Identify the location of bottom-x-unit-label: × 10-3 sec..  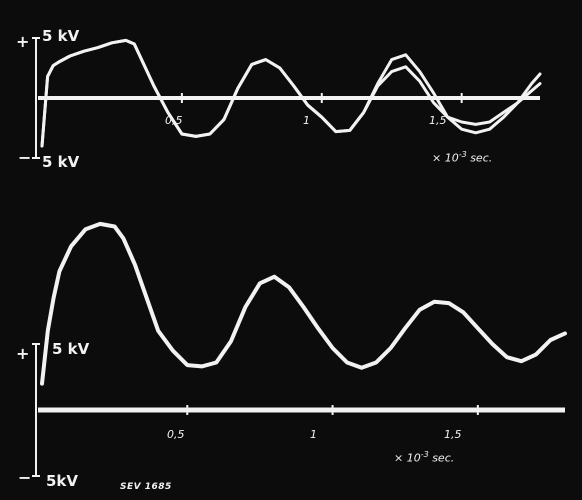
(424, 457).